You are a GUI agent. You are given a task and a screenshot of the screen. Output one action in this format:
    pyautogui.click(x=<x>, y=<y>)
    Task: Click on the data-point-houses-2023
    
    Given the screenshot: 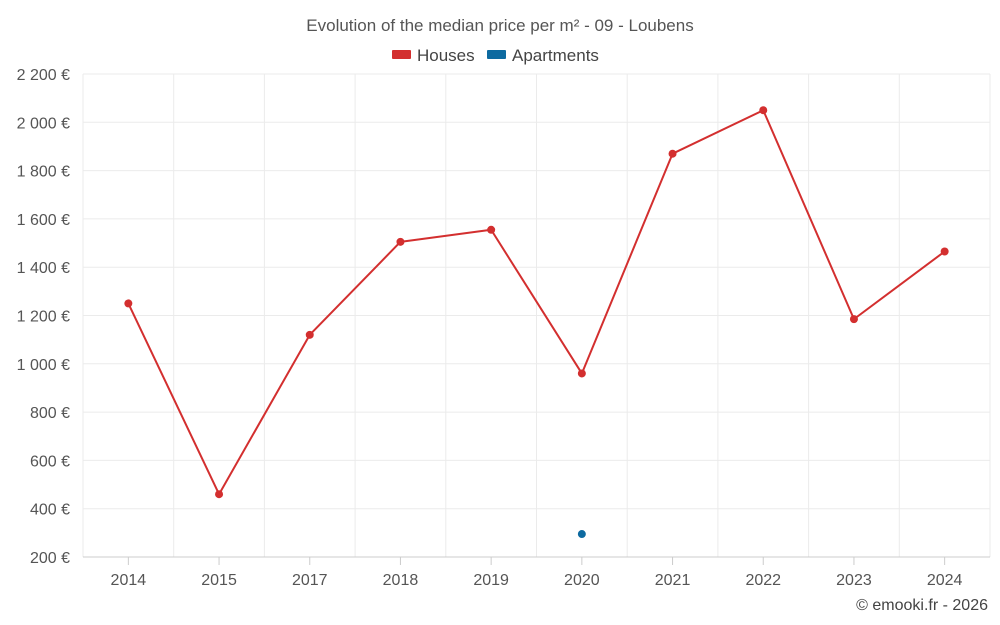 What is the action you would take?
    pyautogui.click(x=853, y=319)
    